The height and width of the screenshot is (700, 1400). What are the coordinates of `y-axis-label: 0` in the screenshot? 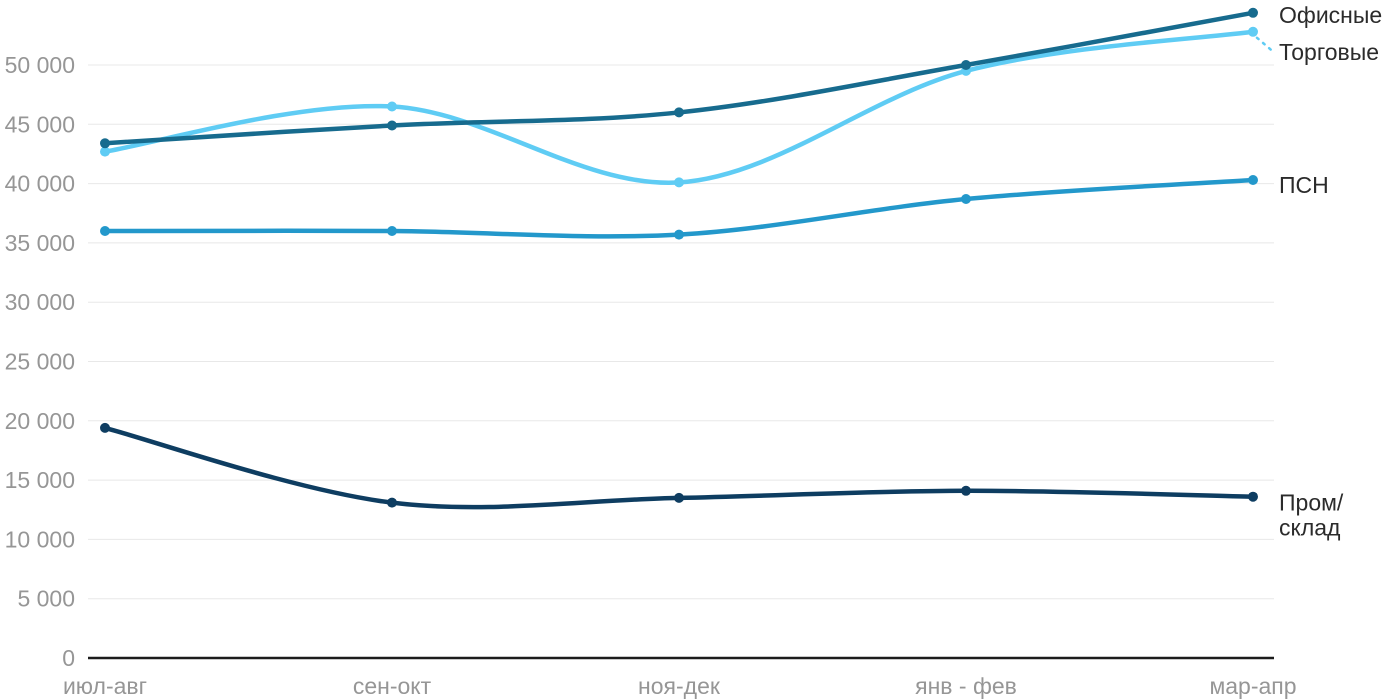 It's located at (68, 658).